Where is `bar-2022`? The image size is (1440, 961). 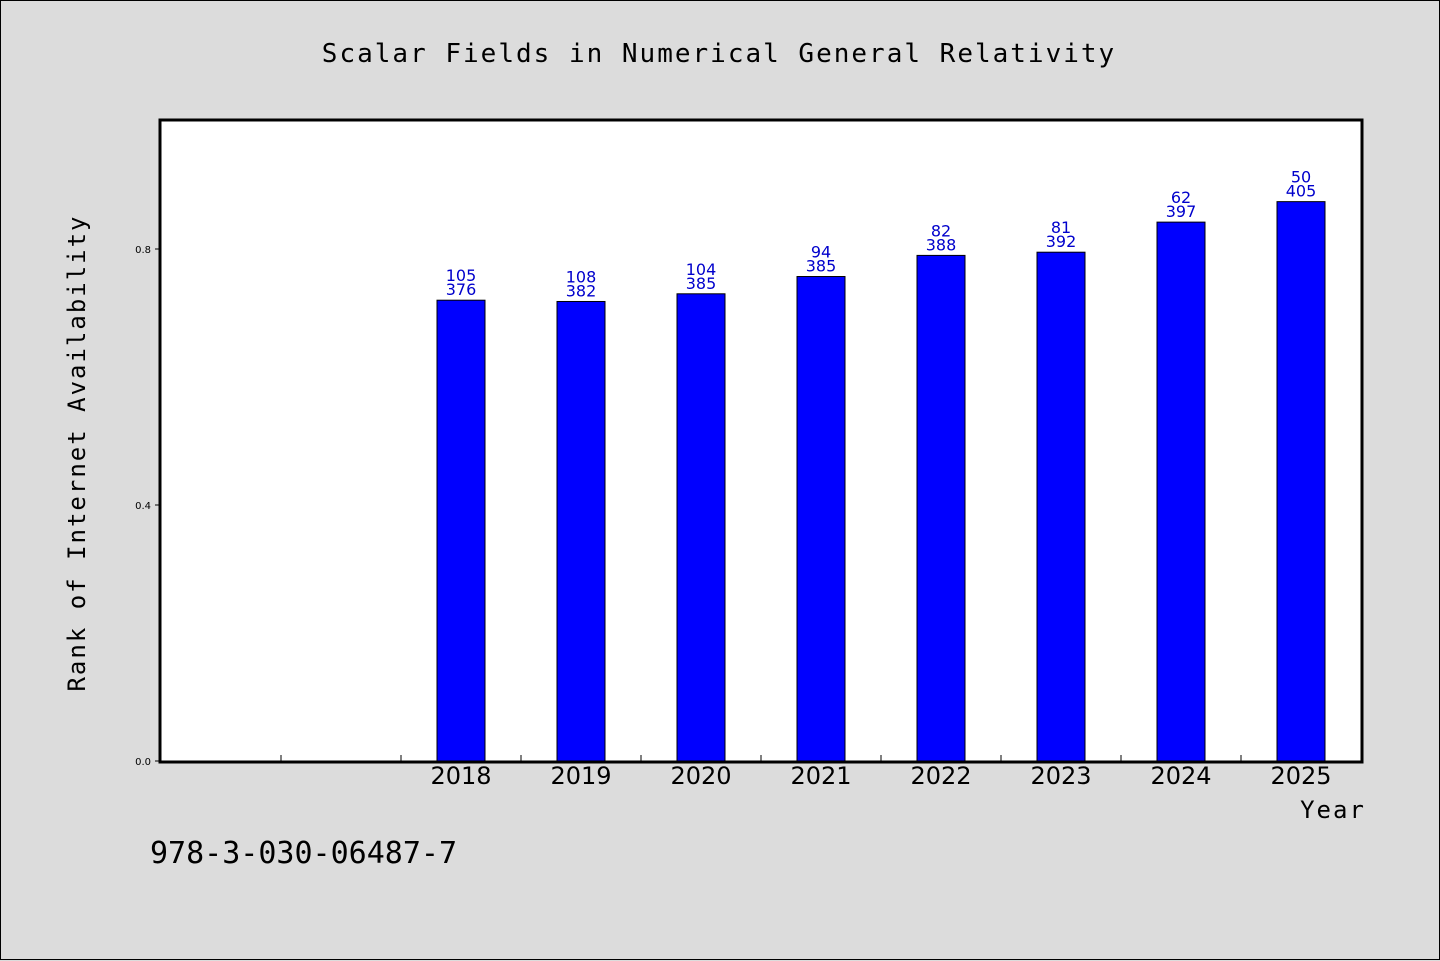
bar-2022 is located at coordinates (941, 508).